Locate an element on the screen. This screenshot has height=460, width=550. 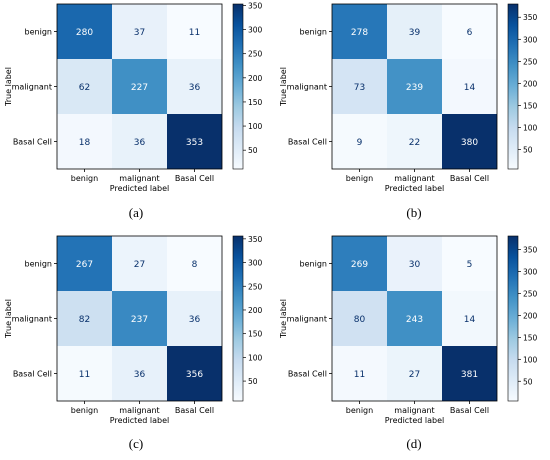
matrix-cell-value: 14 is located at coordinates (470, 88).